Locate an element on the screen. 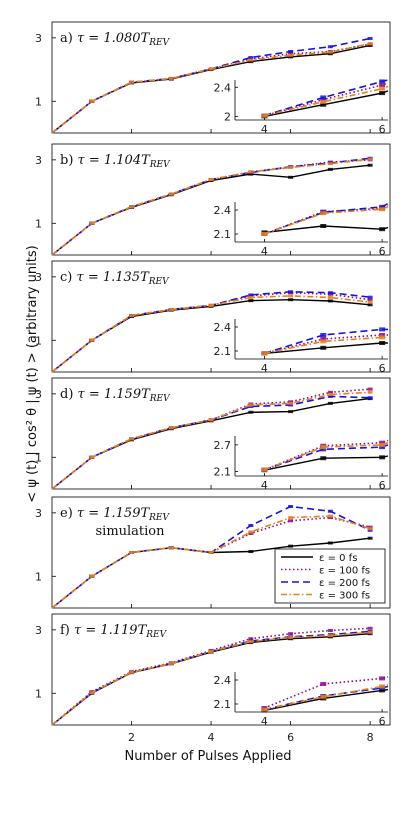  x-tick-label: 2 is located at coordinates (131, 737).